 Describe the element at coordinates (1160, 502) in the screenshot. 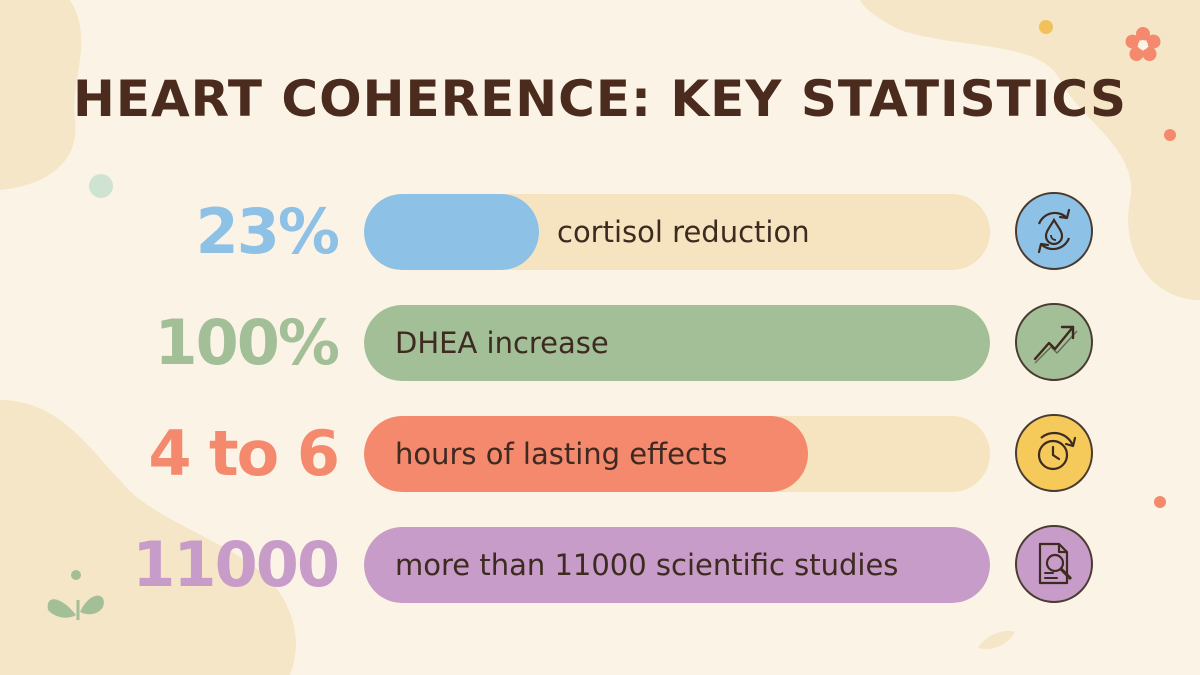

I see `coral-dot-right` at that location.